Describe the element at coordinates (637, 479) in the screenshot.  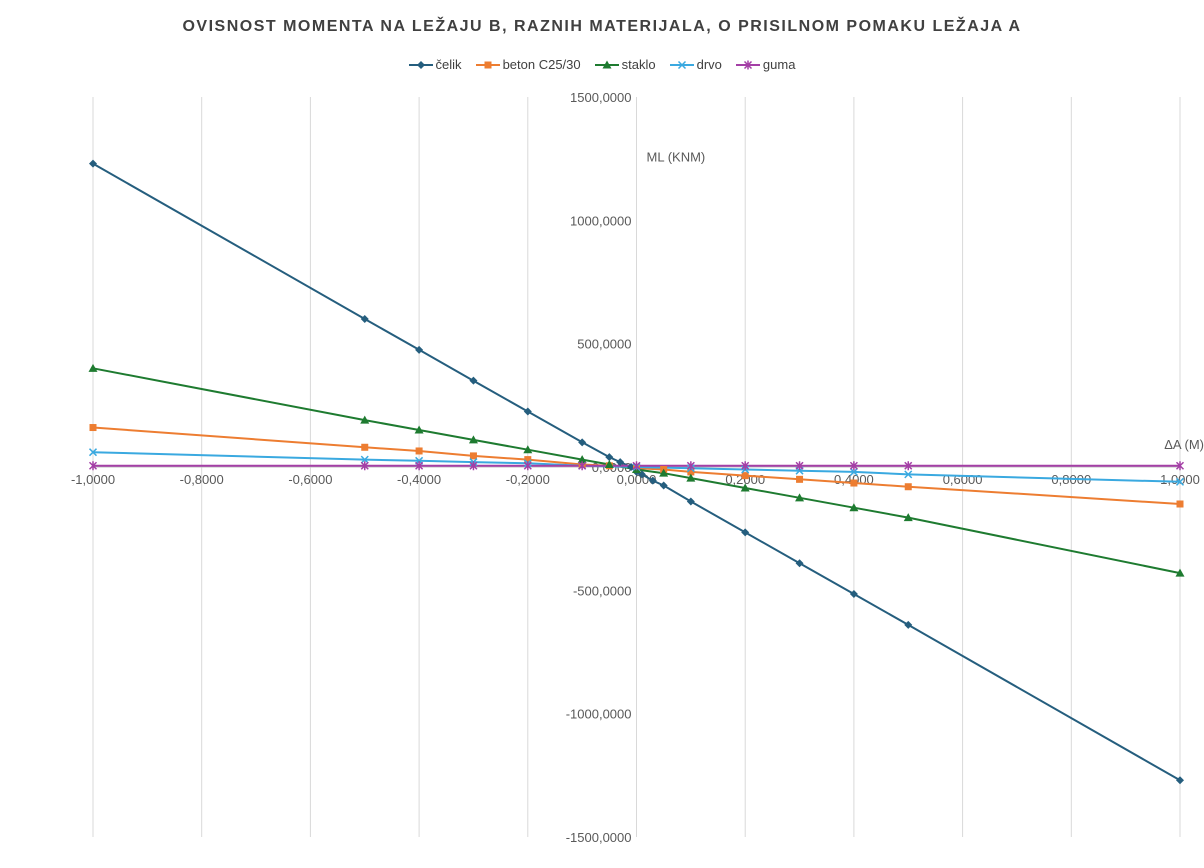
I see `x-tick-label: 0,0000` at that location.